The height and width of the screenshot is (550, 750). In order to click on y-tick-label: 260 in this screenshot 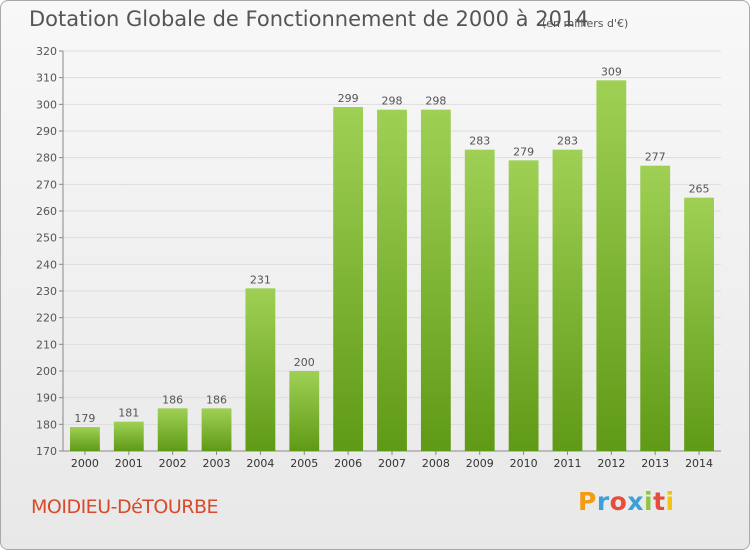, I will do `click(46, 211)`.